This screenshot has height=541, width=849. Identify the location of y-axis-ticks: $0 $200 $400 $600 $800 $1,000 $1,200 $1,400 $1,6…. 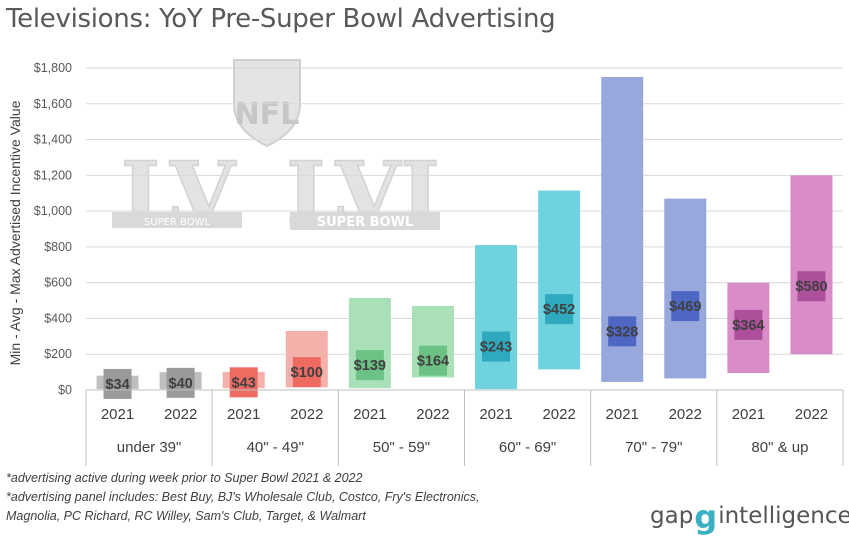
(53, 229).